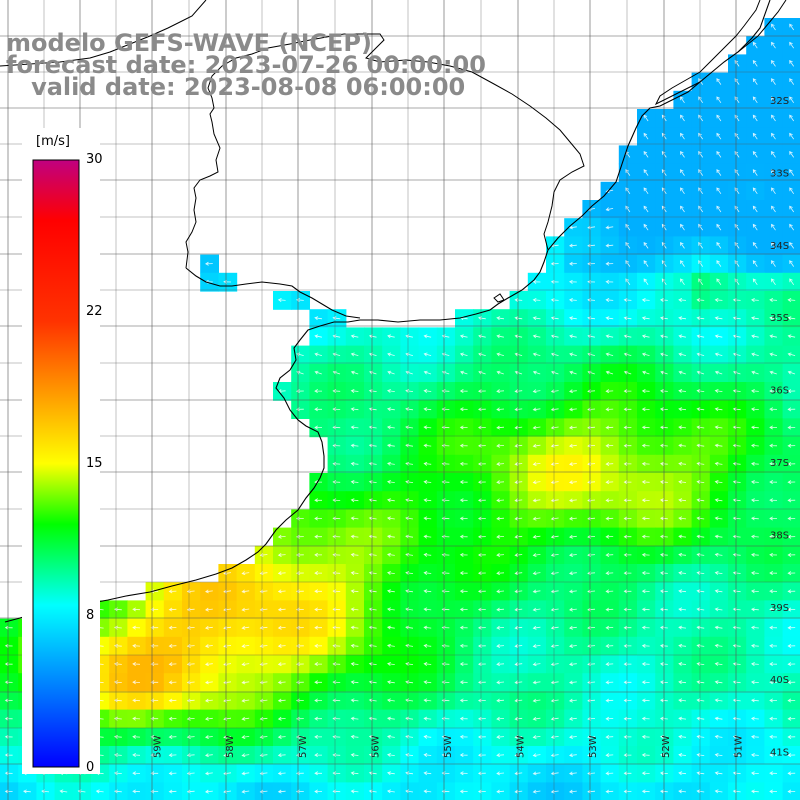  I want to click on wind-speed-cell, so click(791, 246).